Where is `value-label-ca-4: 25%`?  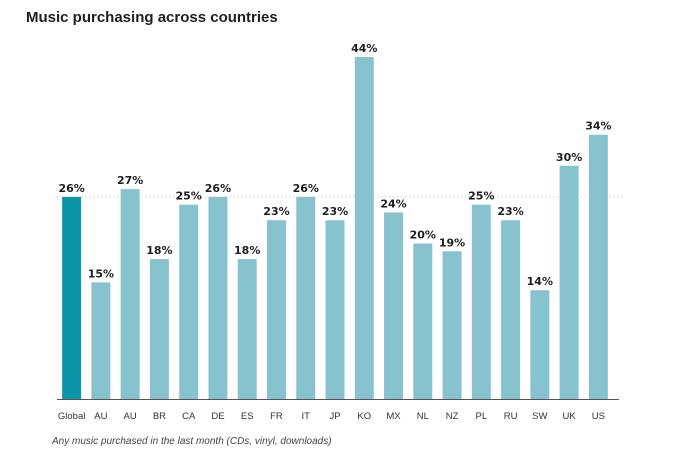 value-label-ca-4: 25% is located at coordinates (189, 196).